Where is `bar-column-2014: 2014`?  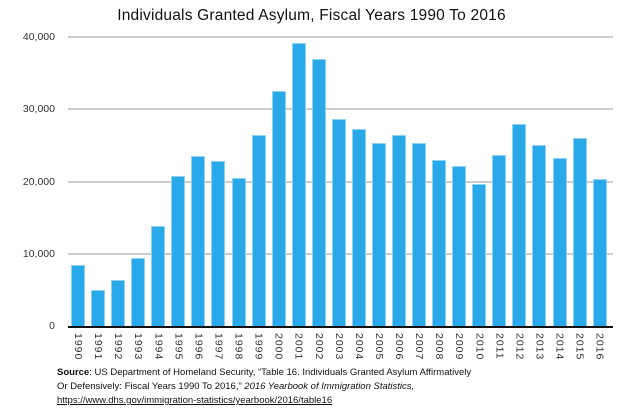
bar-column-2014: 2014 is located at coordinates (559, 198).